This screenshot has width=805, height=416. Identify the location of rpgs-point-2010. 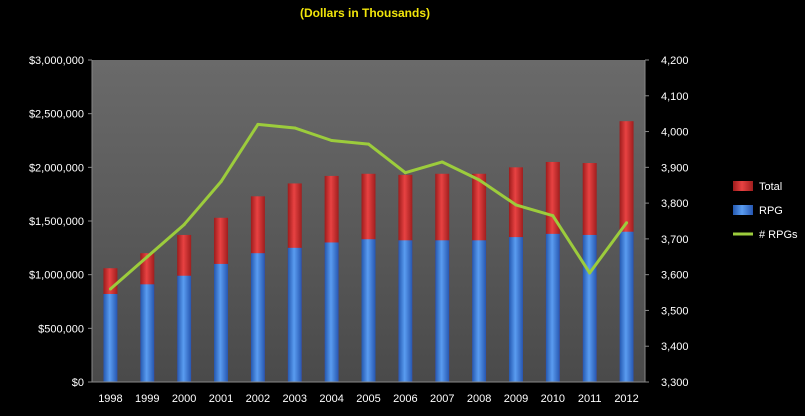
(553, 216).